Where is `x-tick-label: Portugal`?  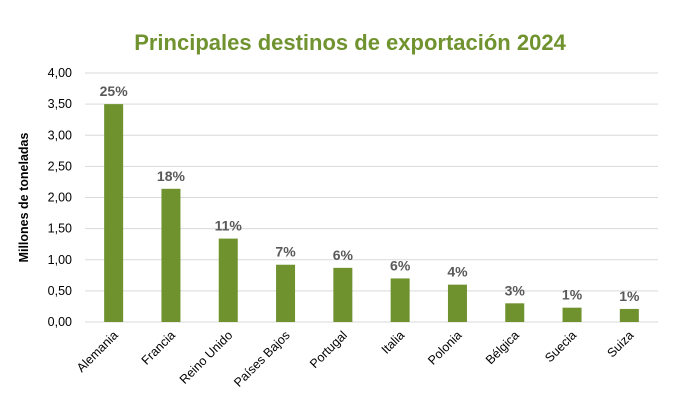
x-tick-label: Portugal is located at coordinates (328, 349).